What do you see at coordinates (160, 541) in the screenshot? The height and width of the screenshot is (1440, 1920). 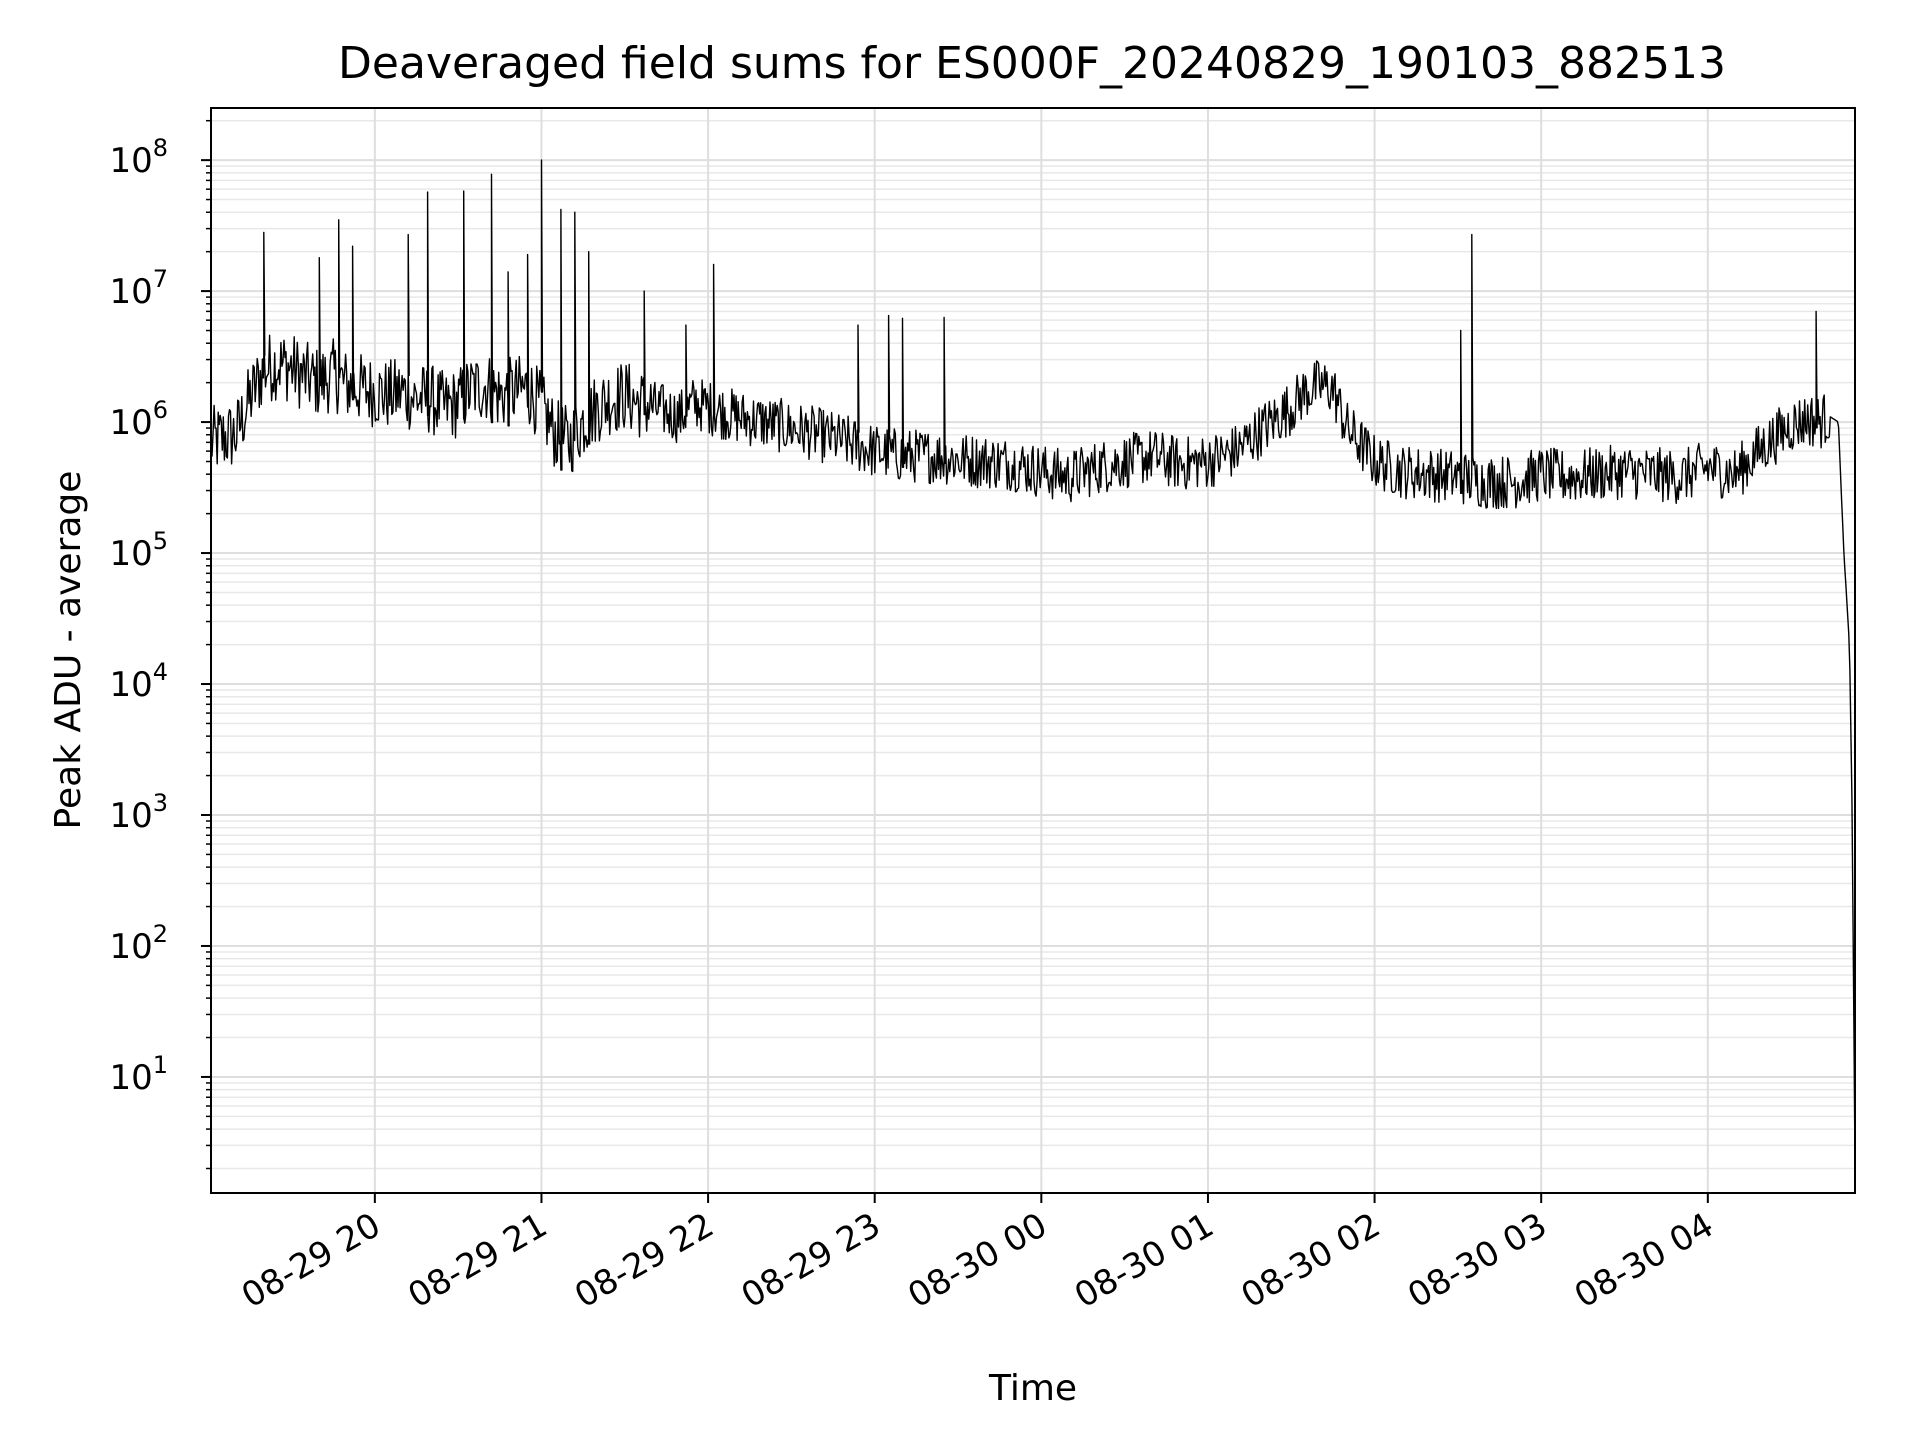 I see `y-tick-exponent: 5` at bounding box center [160, 541].